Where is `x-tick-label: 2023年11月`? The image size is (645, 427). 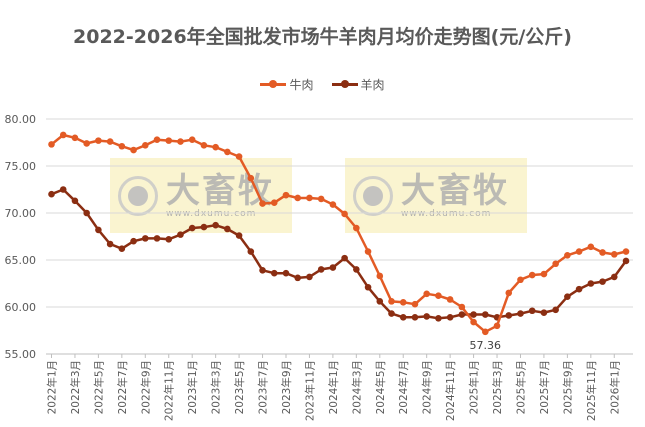
x-tick-label: 2023年11月 is located at coordinates (309, 390).